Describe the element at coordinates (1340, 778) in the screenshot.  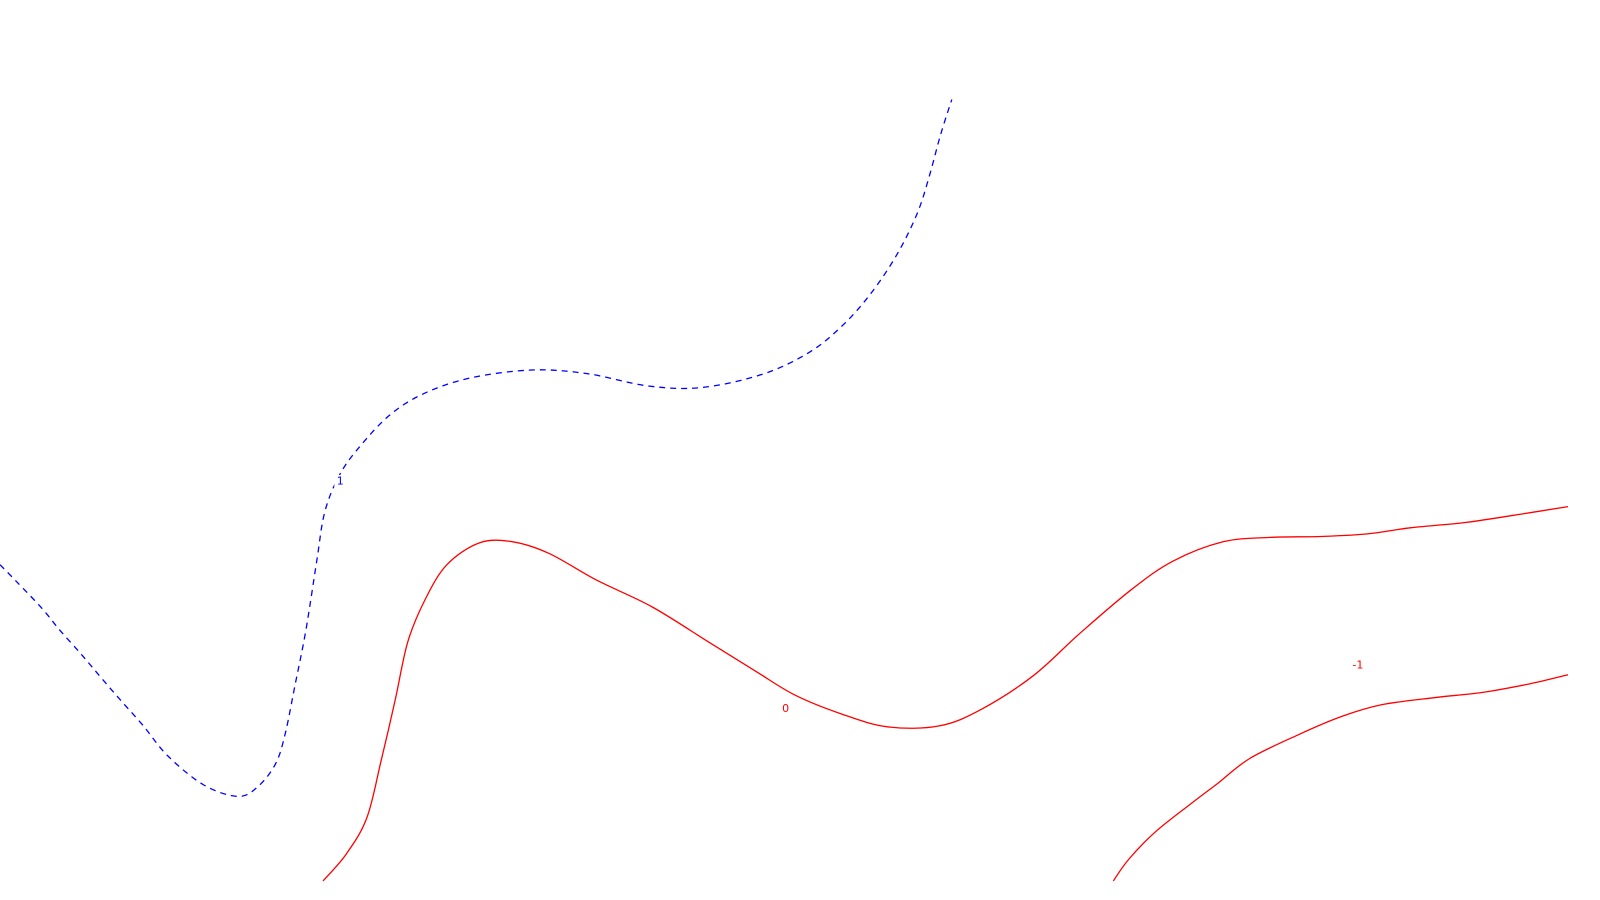
I see `contour-line-level-neg1` at that location.